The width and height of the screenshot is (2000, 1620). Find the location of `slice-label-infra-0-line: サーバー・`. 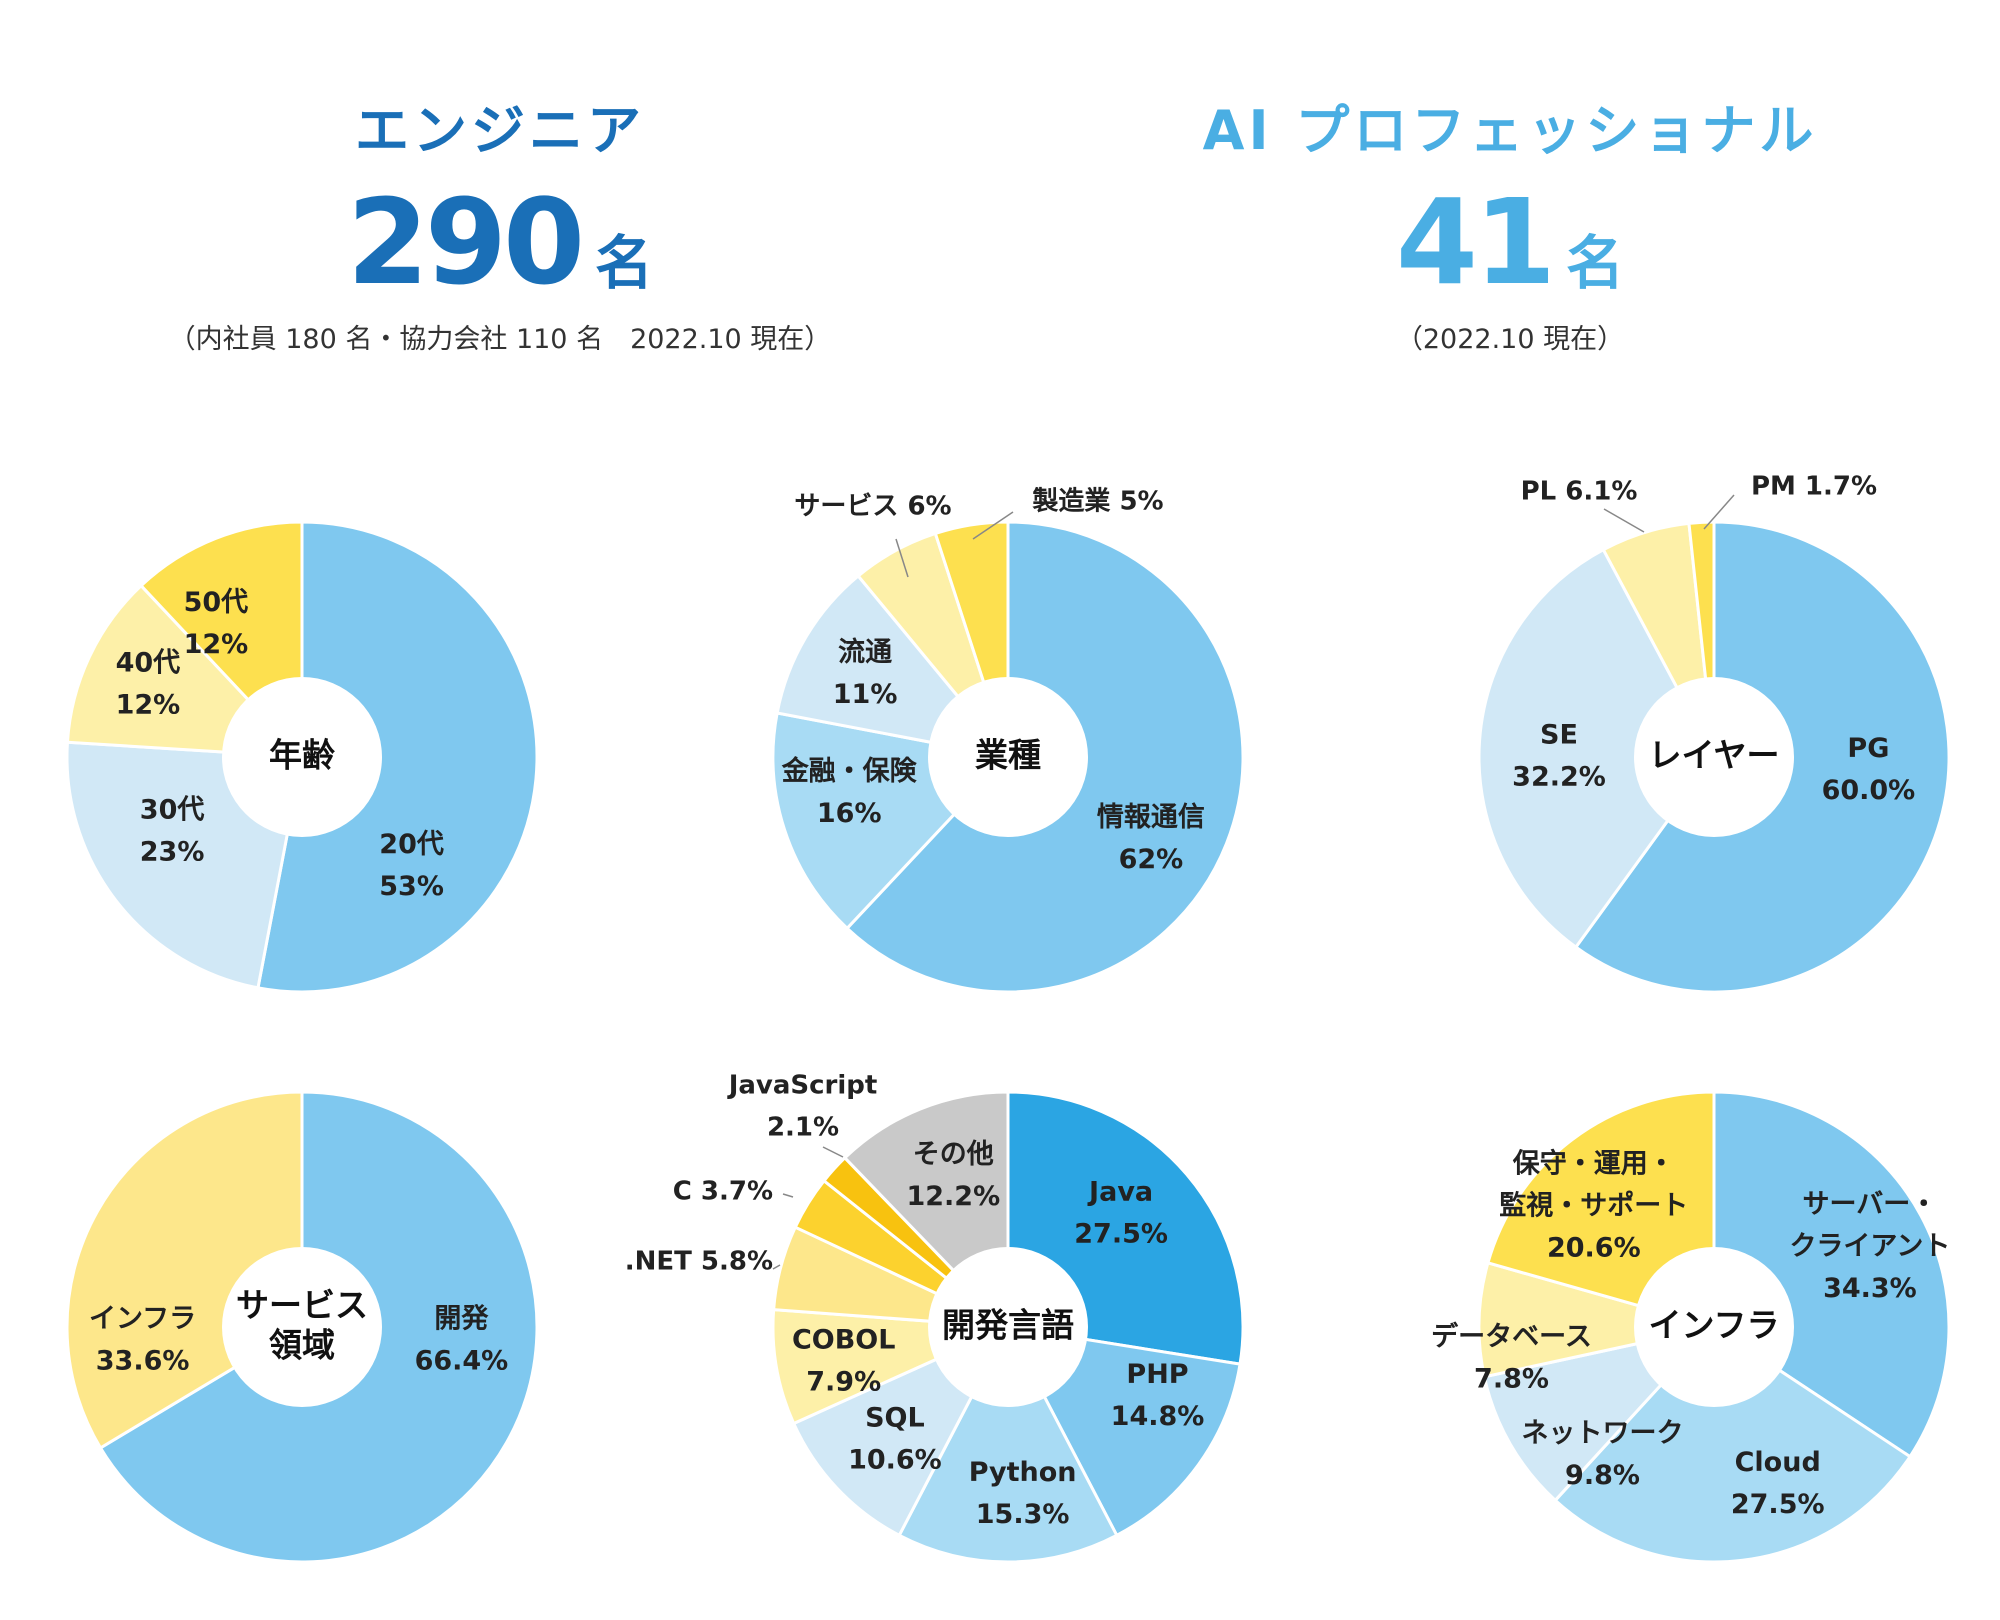

slice-label-infra-0-line: サーバー・ is located at coordinates (1870, 1204).